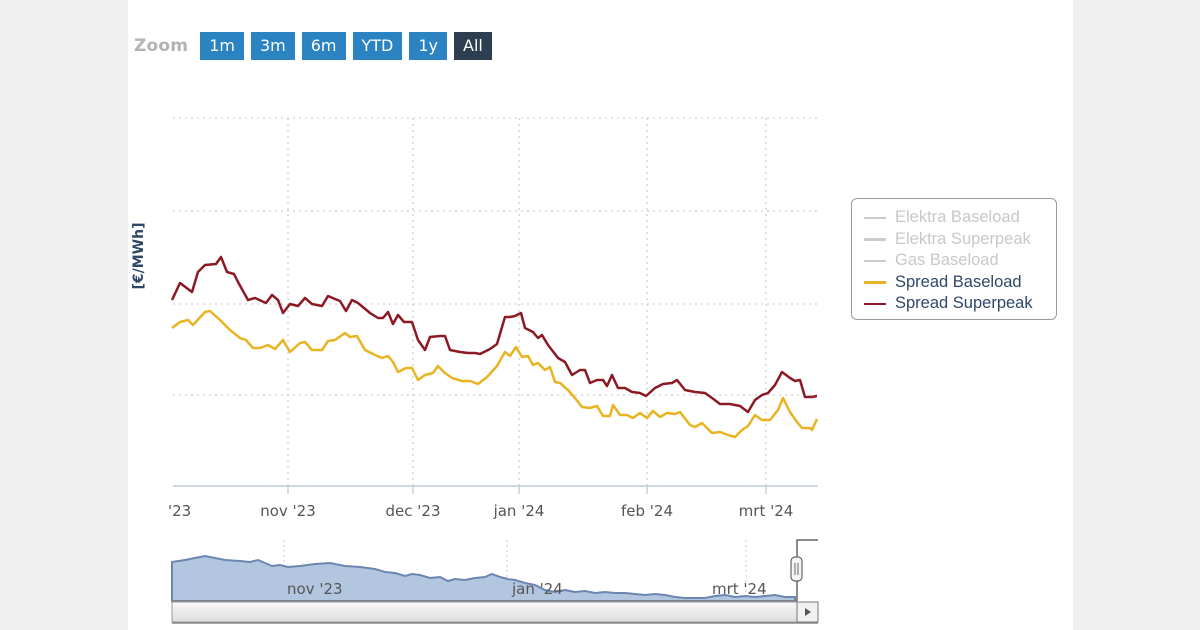  What do you see at coordinates (495, 374) in the screenshot?
I see `spread-baseload-line` at bounding box center [495, 374].